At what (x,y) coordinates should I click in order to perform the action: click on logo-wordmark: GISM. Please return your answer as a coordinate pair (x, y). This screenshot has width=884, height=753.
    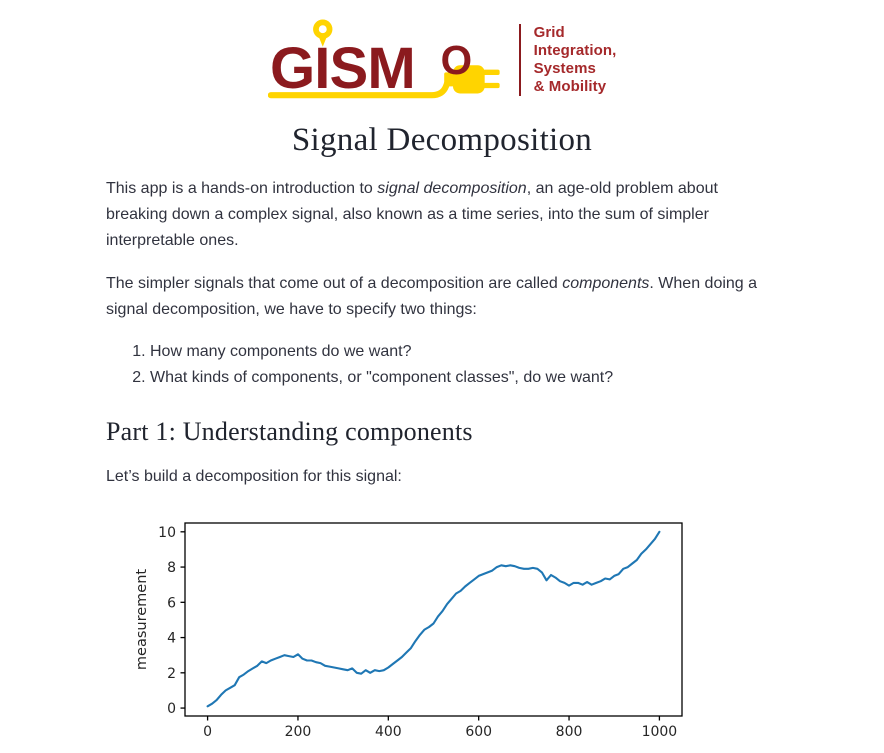
    Looking at the image, I should click on (342, 68).